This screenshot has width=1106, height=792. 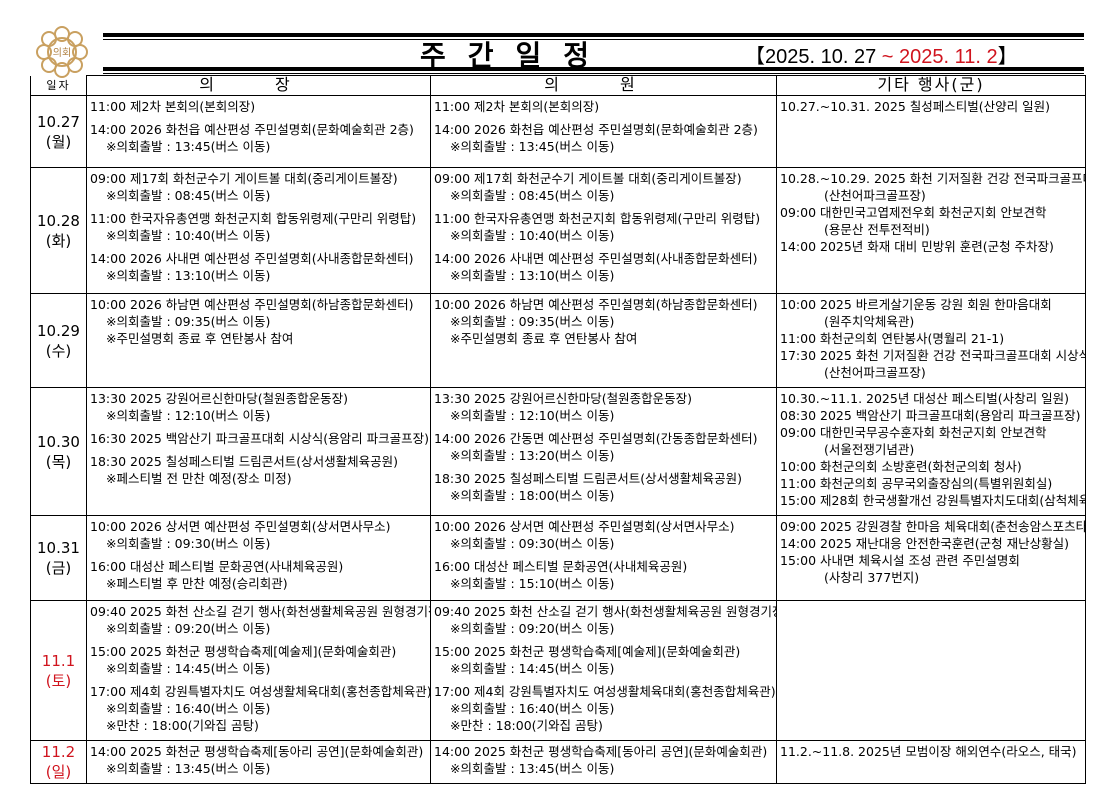 What do you see at coordinates (596, 258) in the screenshot?
I see `entry-title: 14:00 2026 사내면 예산편성 주민설명회(사내종합문화센터)` at bounding box center [596, 258].